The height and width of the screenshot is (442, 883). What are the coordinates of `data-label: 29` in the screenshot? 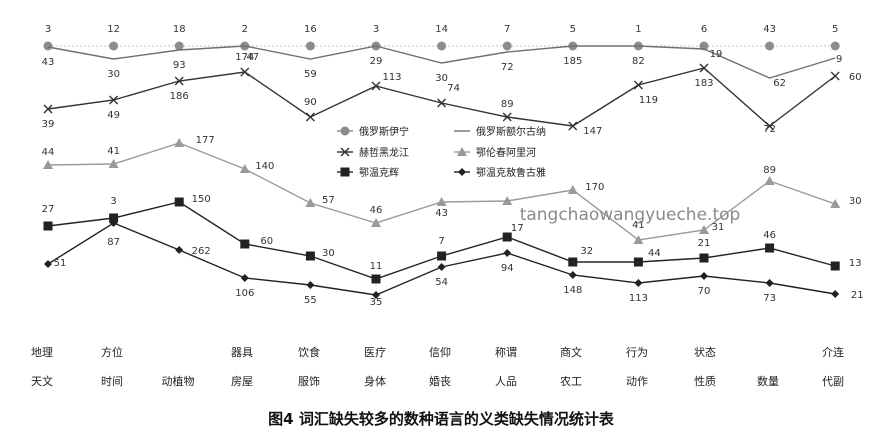 It's located at (376, 61).